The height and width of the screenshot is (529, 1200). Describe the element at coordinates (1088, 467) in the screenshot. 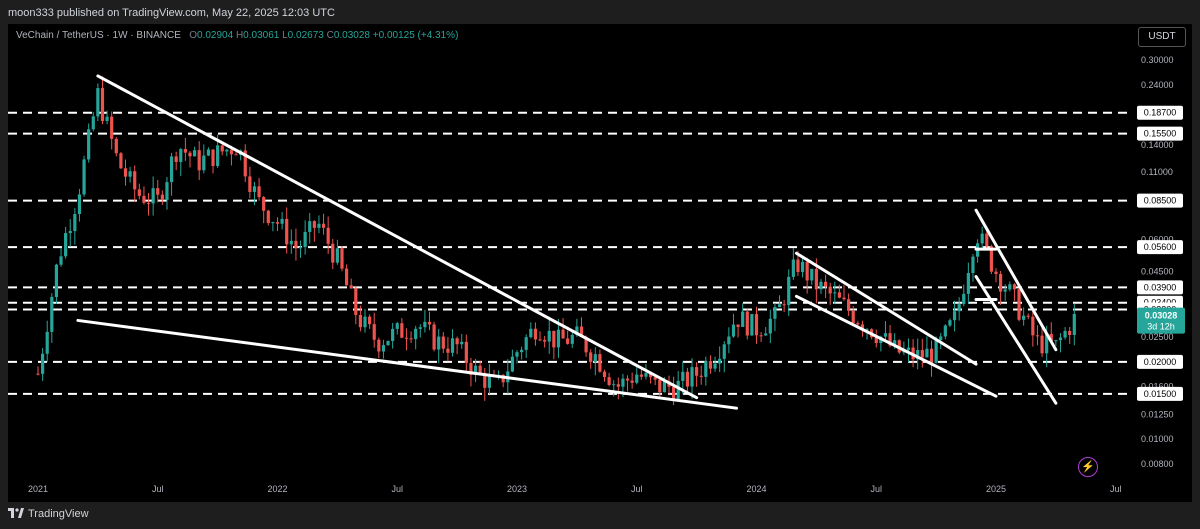

I see `lightning-icon: ⚡` at that location.